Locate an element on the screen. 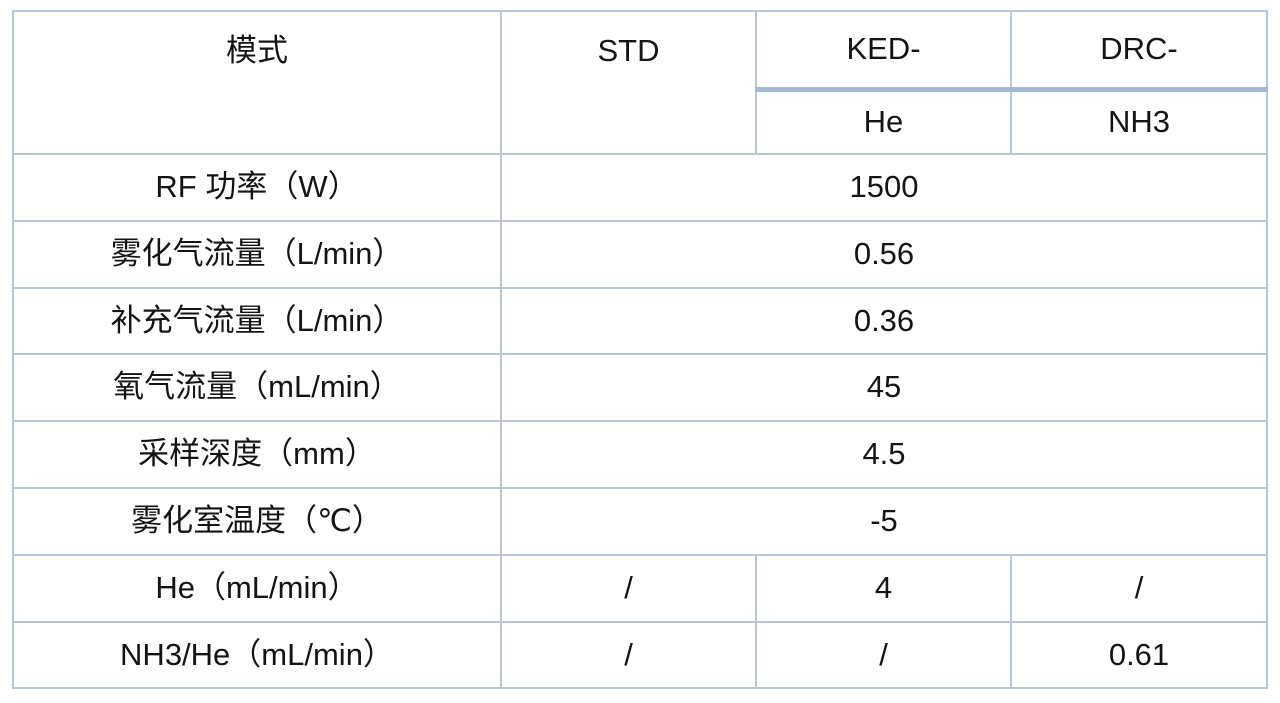 The height and width of the screenshot is (703, 1280). cell-ked: 4 is located at coordinates (883, 588).